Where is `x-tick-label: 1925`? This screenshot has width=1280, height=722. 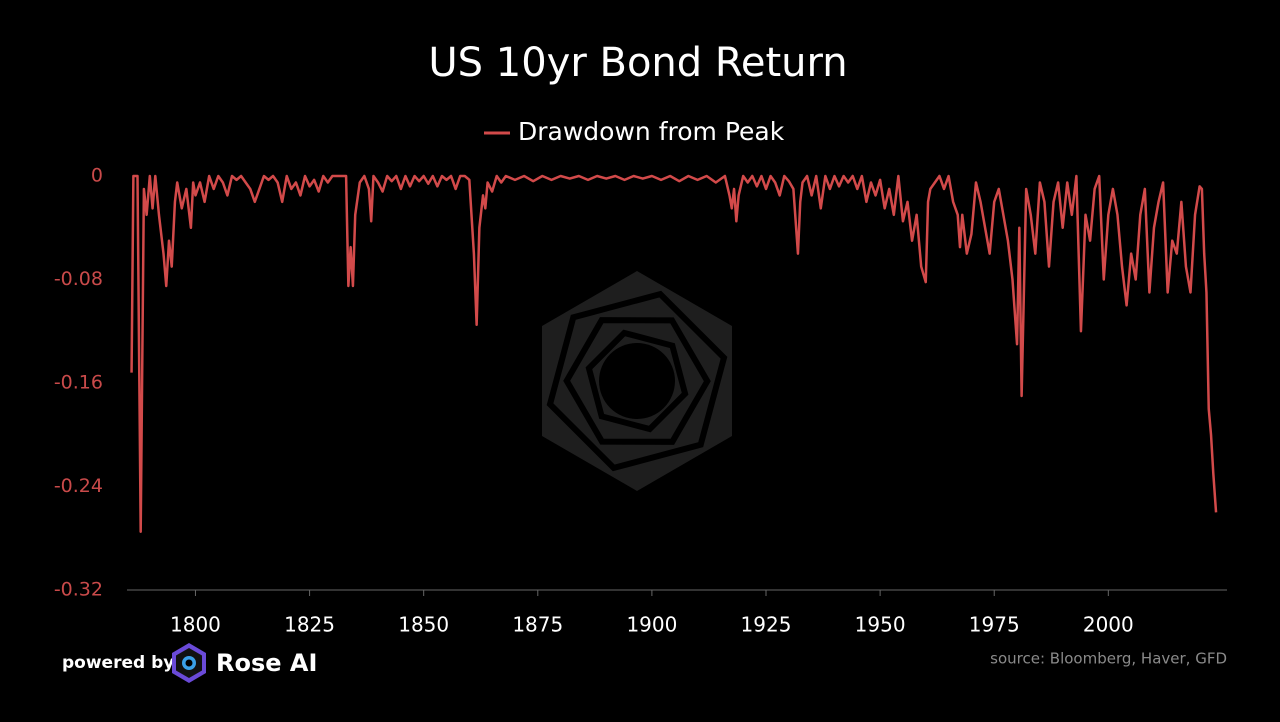 x-tick-label: 1925 is located at coordinates (766, 625).